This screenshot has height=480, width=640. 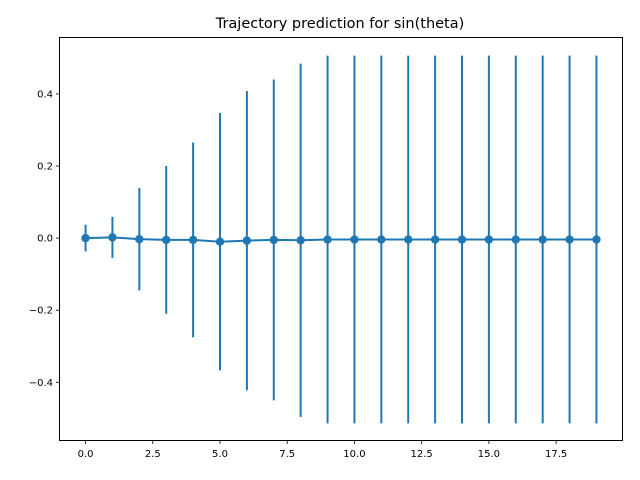 I want to click on x-tick-label: 7.5, so click(x=287, y=454).